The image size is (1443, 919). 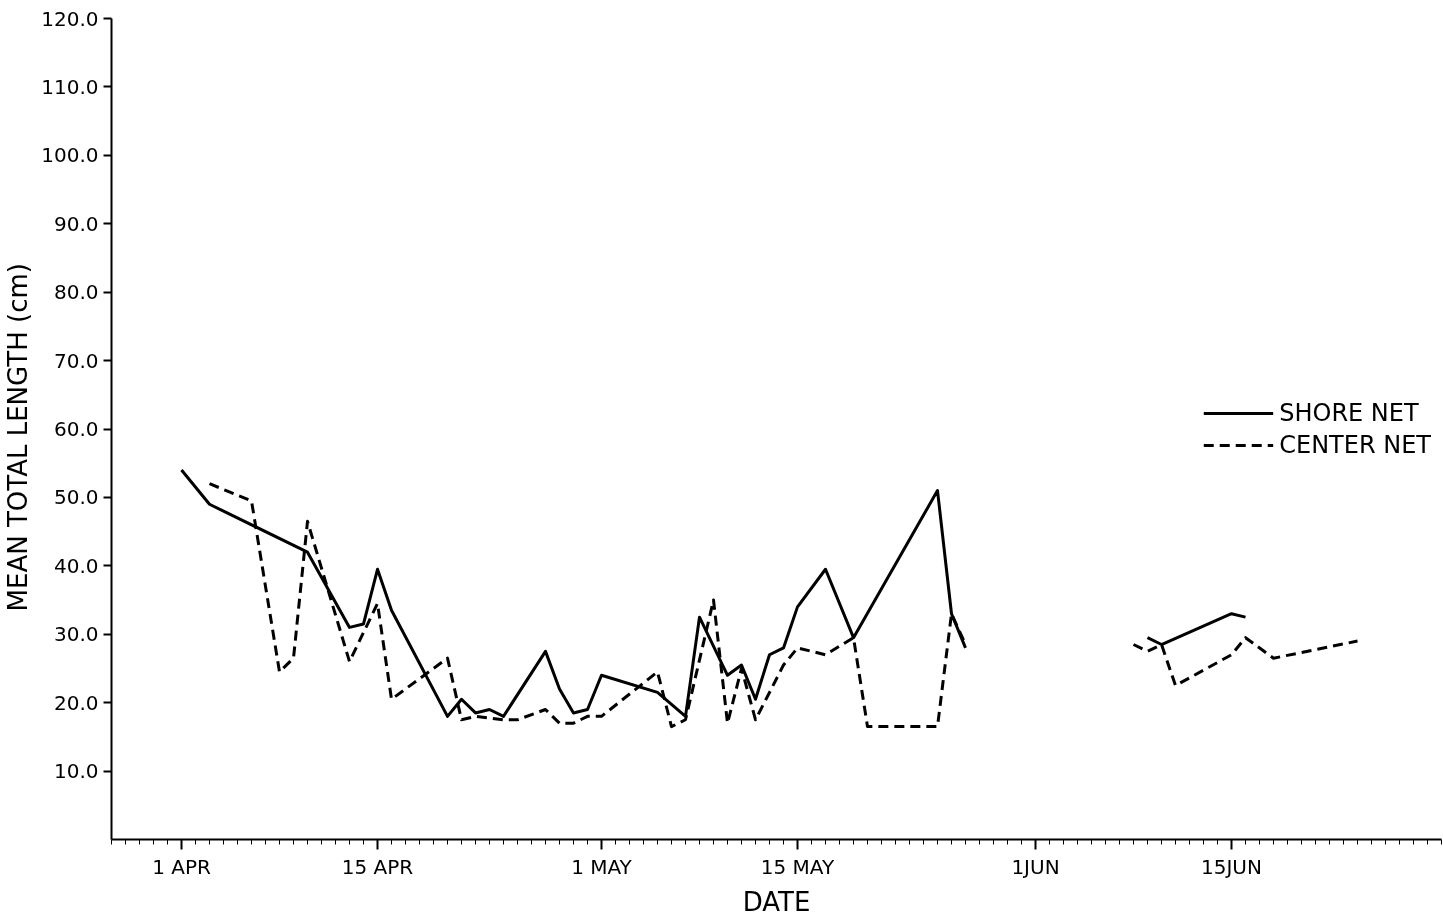 I want to click on y-axis-title: MEAN TOTAL LENGTH (cm), so click(x=18, y=437).